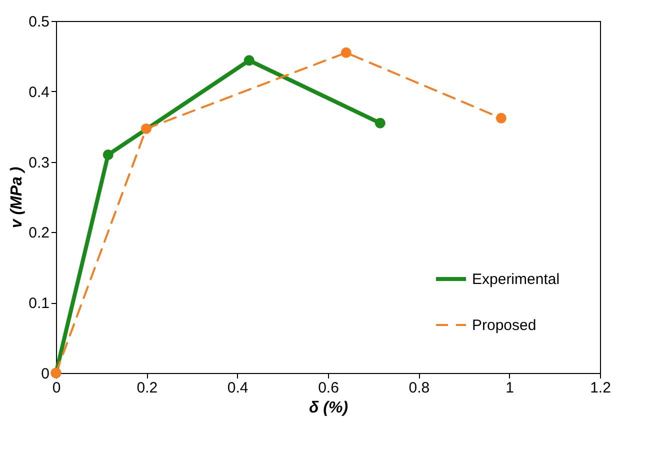  What do you see at coordinates (419, 388) in the screenshot?
I see `x-tick-label: 0.8` at bounding box center [419, 388].